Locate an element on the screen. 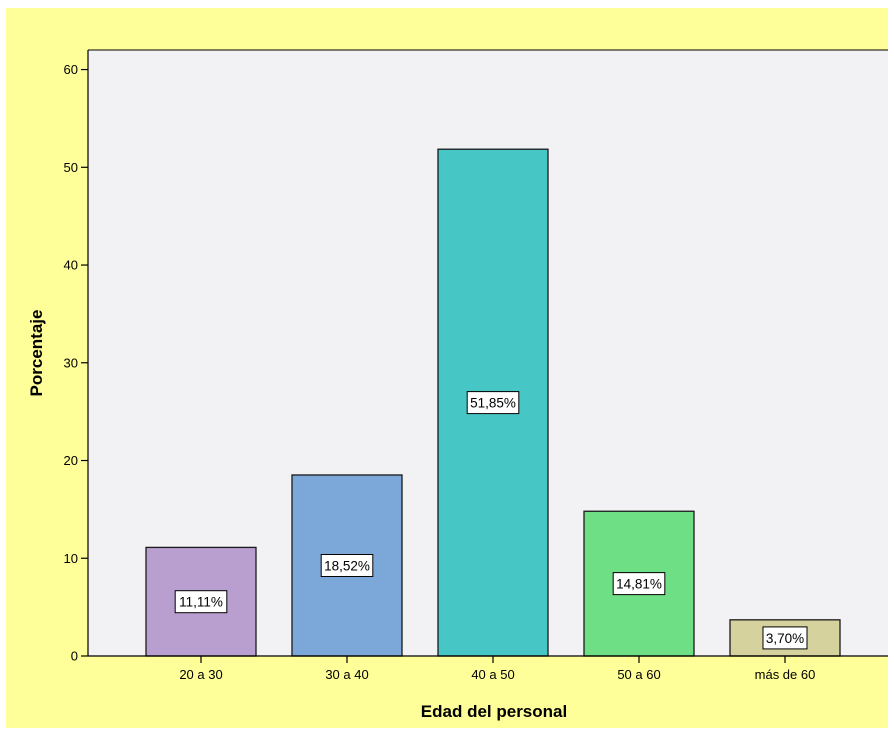 Image resolution: width=894 pixels, height=738 pixels. data-label-1: 18,52% is located at coordinates (347, 565).